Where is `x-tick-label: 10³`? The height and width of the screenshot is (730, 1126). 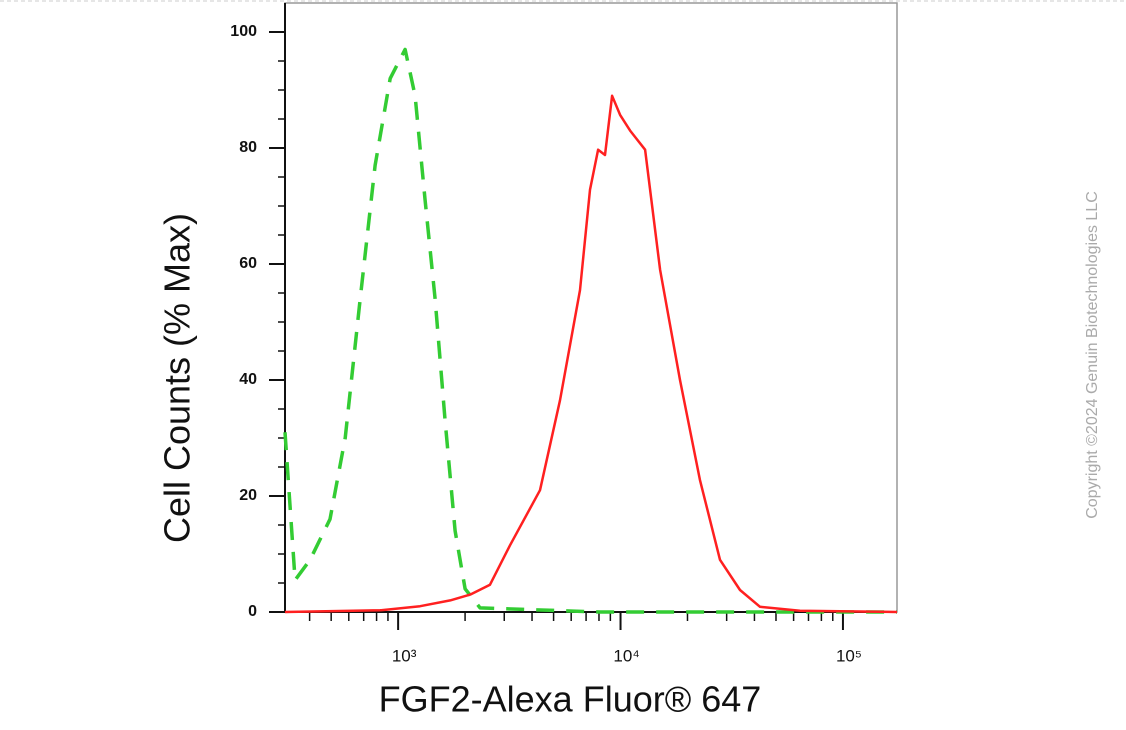
x-tick-label: 10³ is located at coordinates (404, 655).